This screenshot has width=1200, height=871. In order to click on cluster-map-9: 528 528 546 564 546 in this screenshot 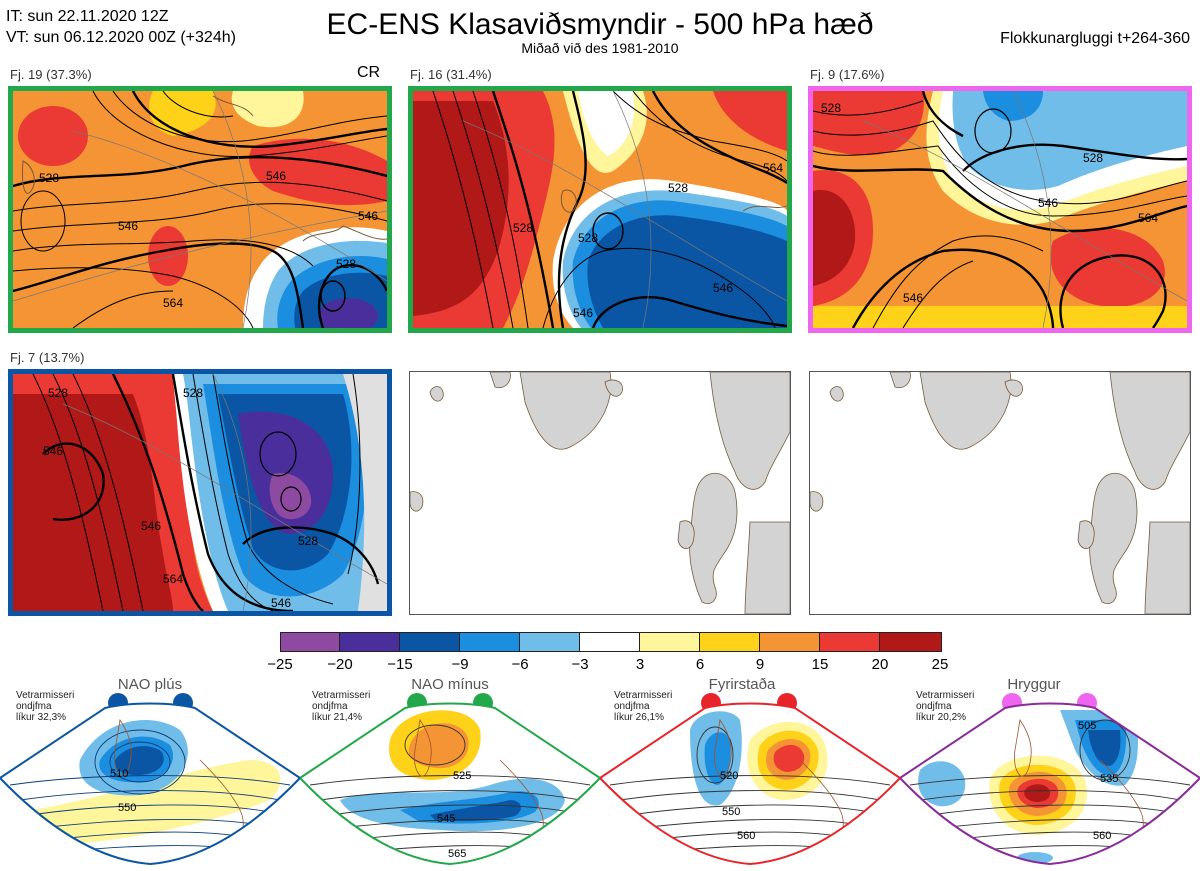, I will do `click(1000, 209)`.